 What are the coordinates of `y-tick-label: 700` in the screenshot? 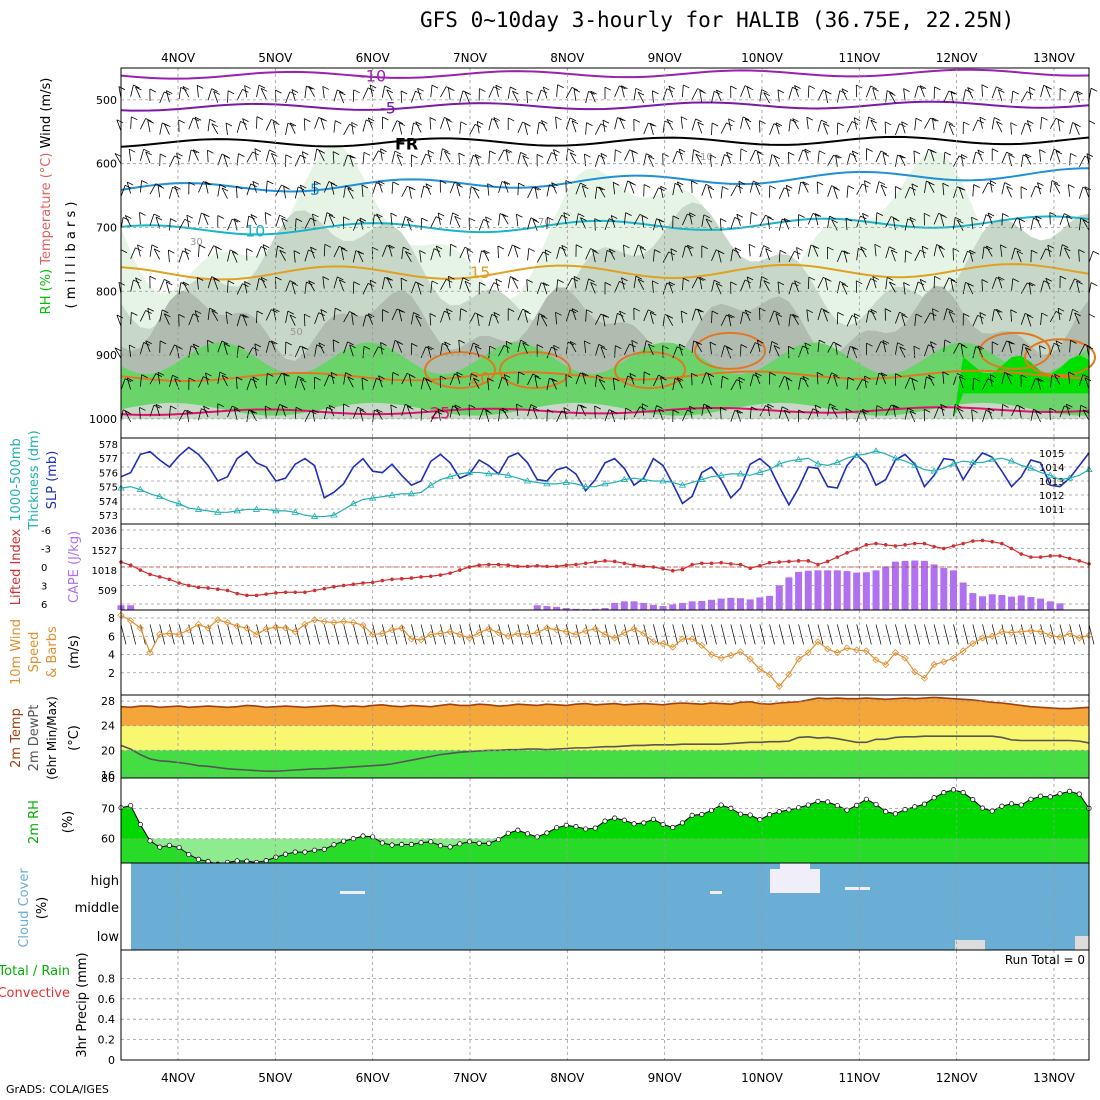 It's located at (106, 227).